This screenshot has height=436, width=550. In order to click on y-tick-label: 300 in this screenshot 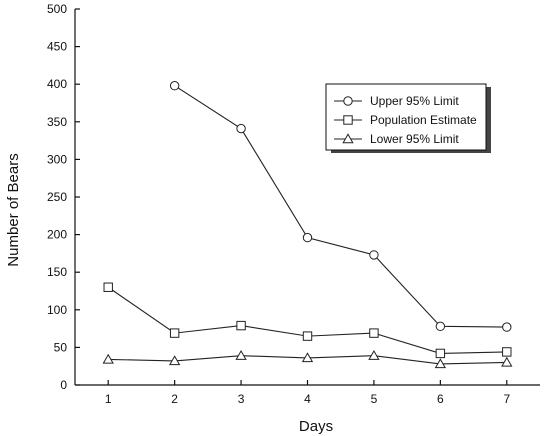, I will do `click(57, 159)`.